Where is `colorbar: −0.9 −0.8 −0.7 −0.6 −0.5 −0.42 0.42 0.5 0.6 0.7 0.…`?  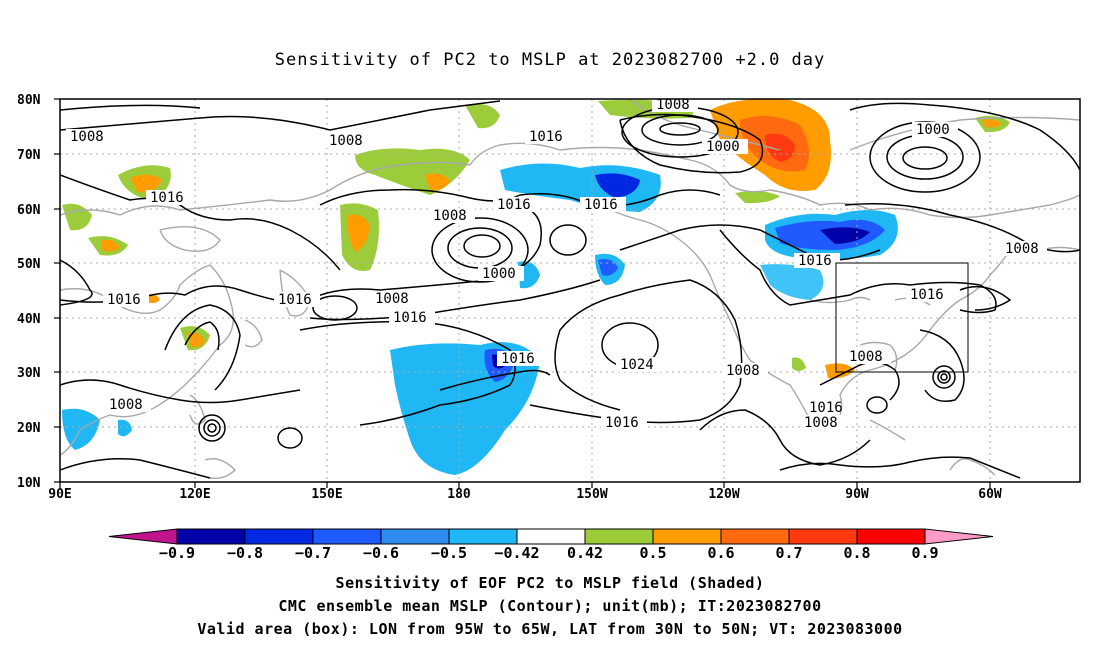
colorbar: −0.9 −0.8 −0.7 −0.6 −0.5 −0.42 0.42 0.5 0.6 0.7 0.… is located at coordinates (551, 545).